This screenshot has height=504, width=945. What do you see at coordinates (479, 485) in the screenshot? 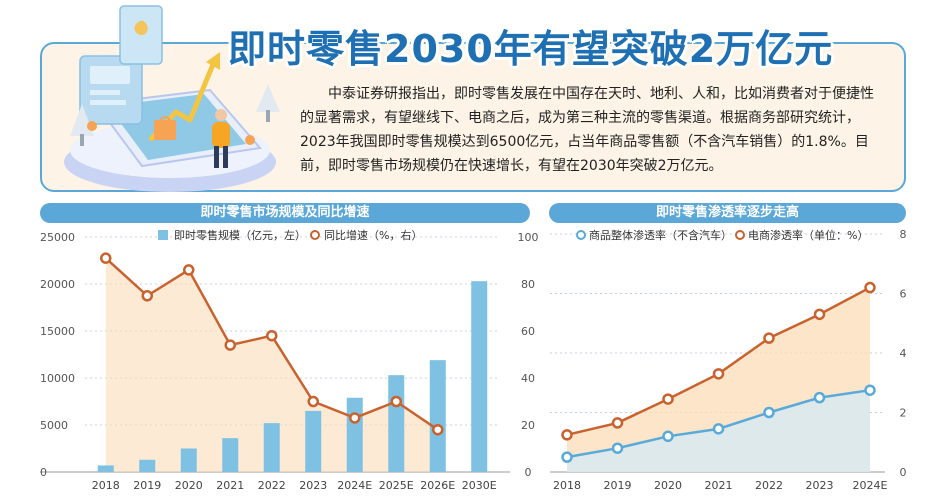
I see `x-tick-label: 2030E` at bounding box center [479, 485].